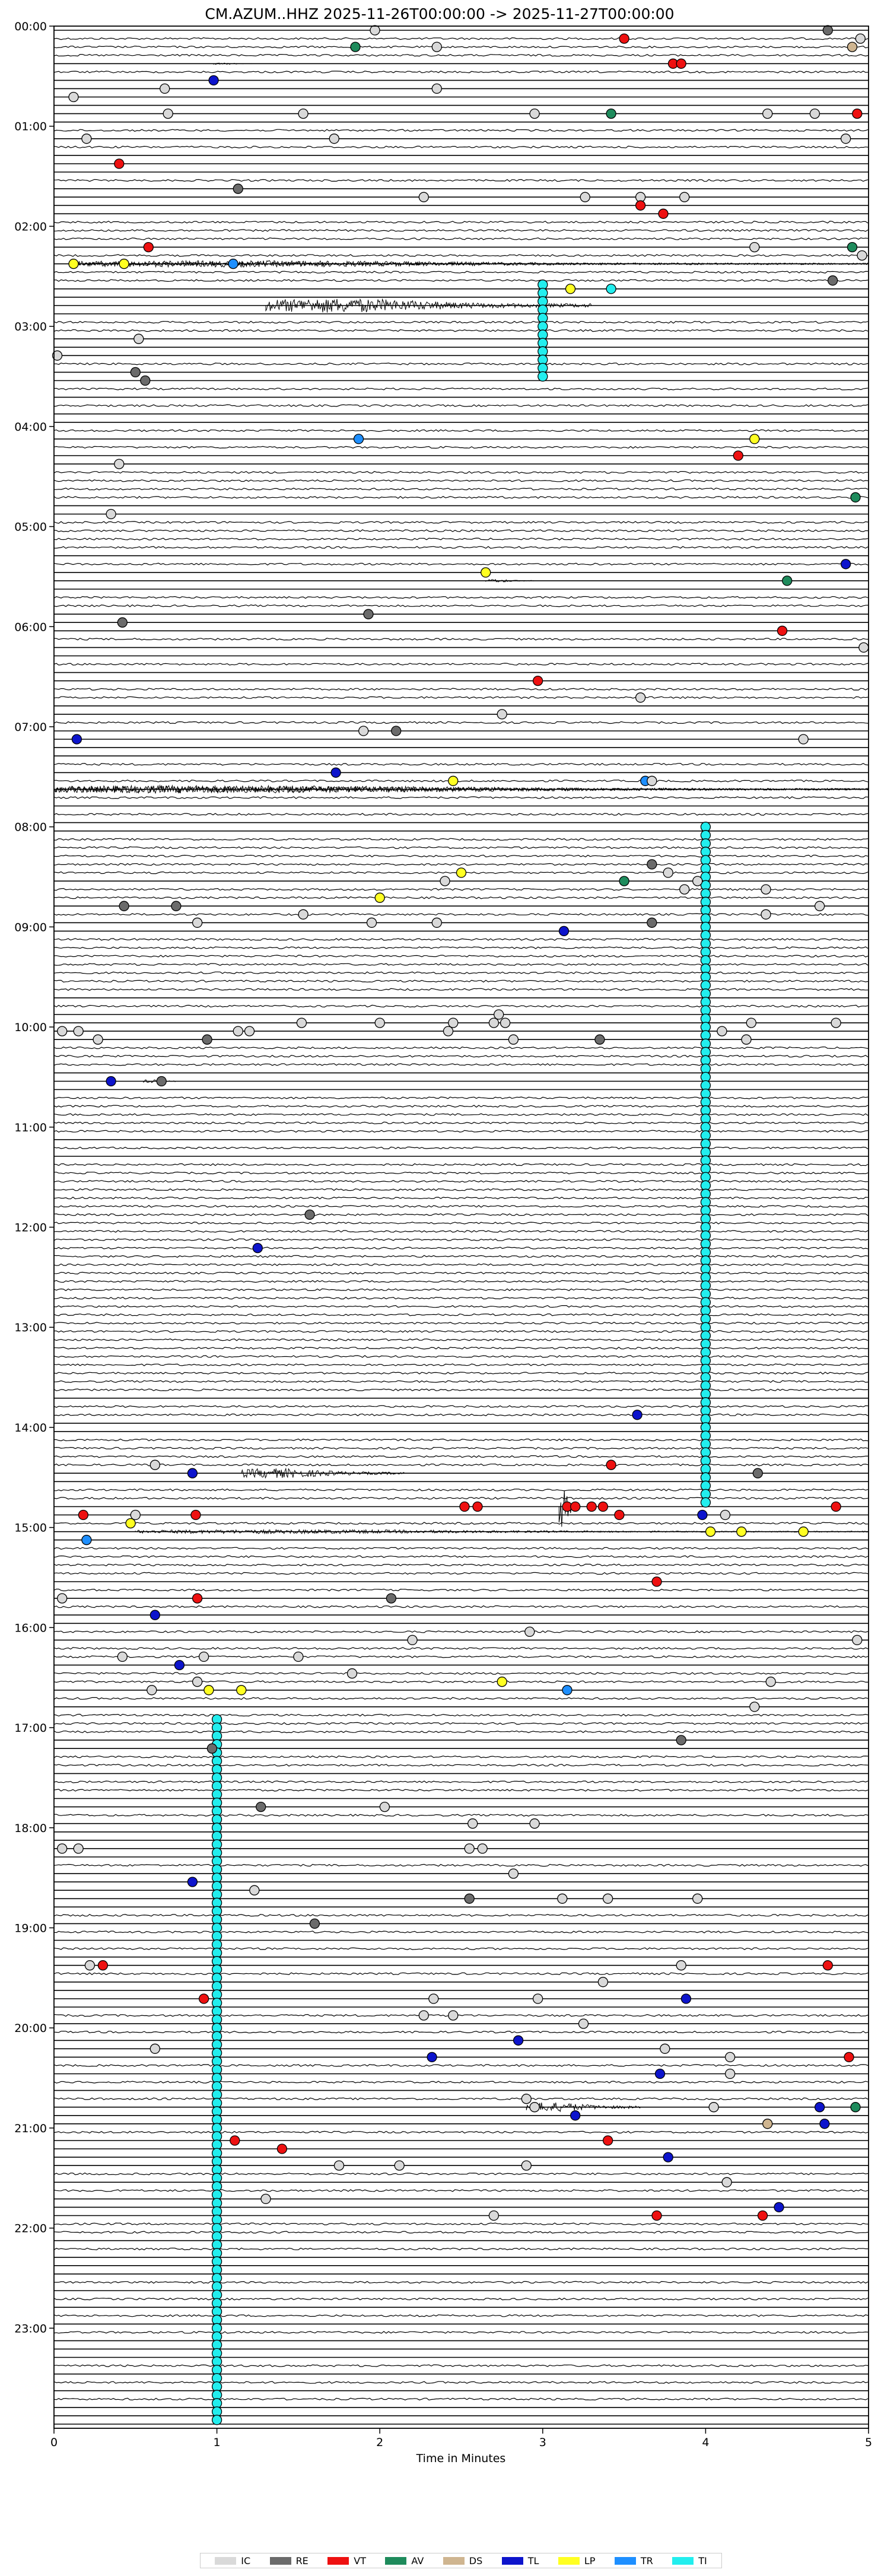 The image size is (881, 2576). What do you see at coordinates (476, 2561) in the screenshot?
I see `legend-label: DS` at bounding box center [476, 2561].